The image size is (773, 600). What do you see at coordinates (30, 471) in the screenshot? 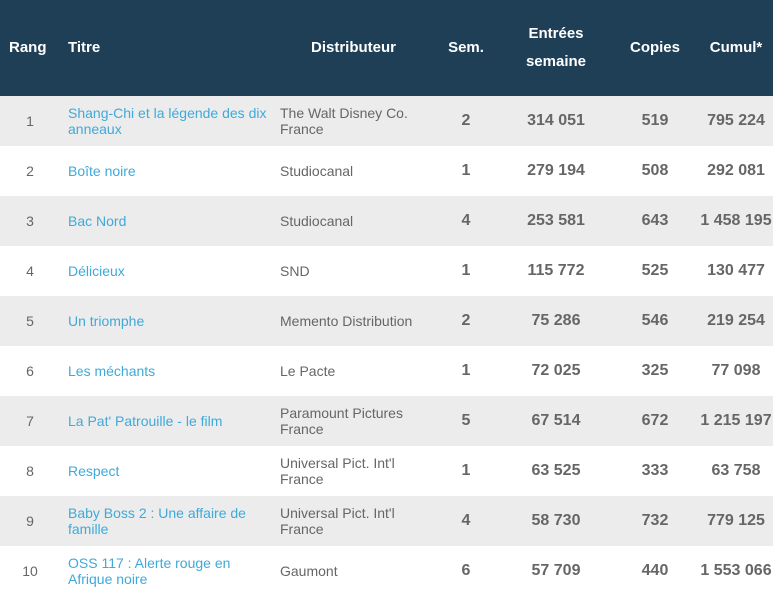
I see `cell-rang: 8` at bounding box center [30, 471].